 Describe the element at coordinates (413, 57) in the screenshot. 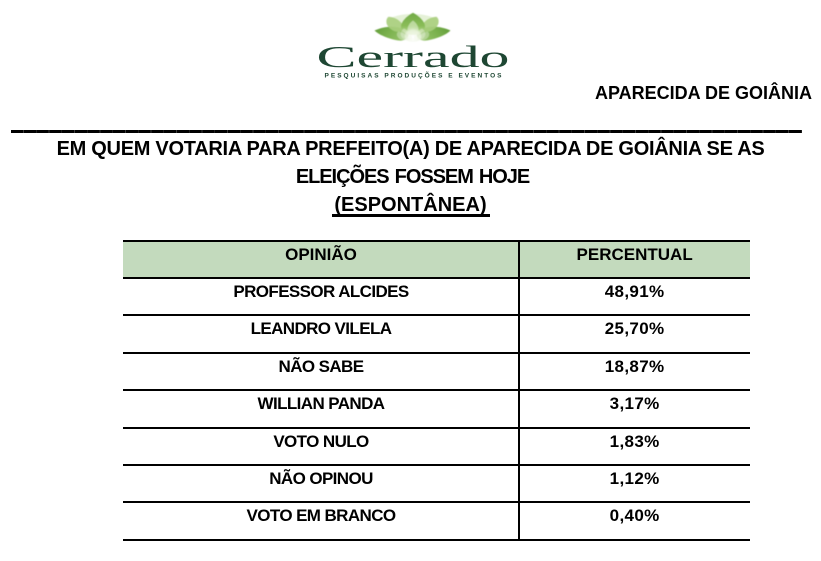

I see `svg-text: Cerrado` at that location.